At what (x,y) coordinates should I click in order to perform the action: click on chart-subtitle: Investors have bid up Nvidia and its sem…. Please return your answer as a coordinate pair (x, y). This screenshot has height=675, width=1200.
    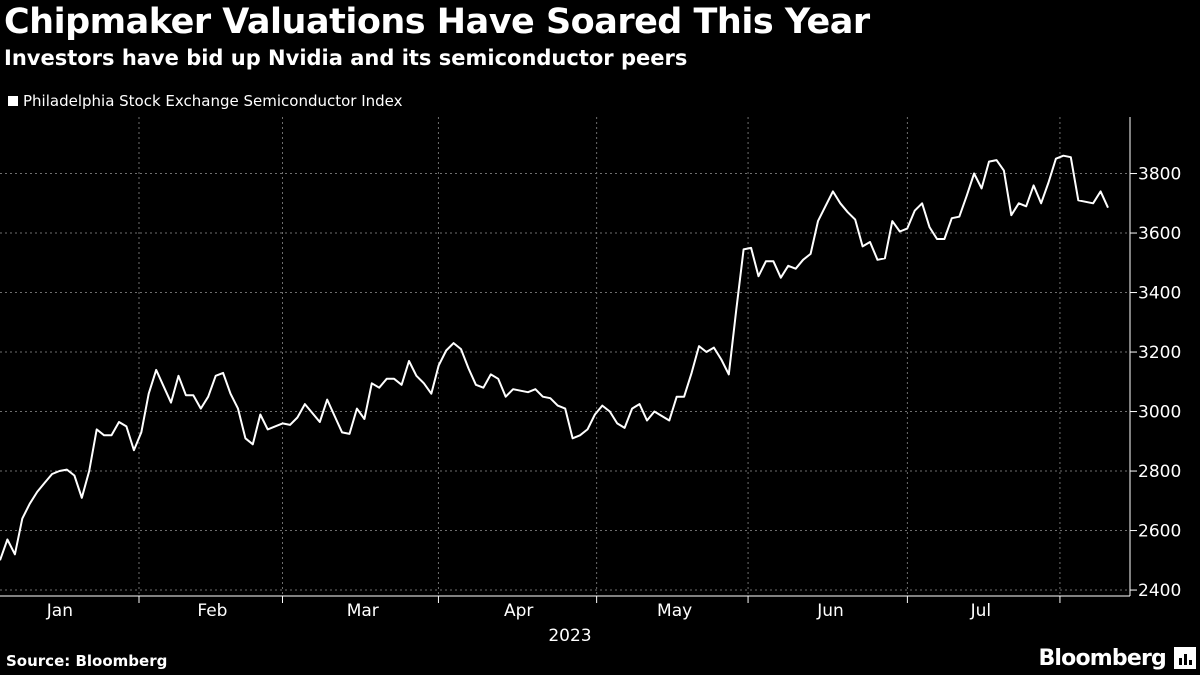
    Looking at the image, I should click on (346, 58).